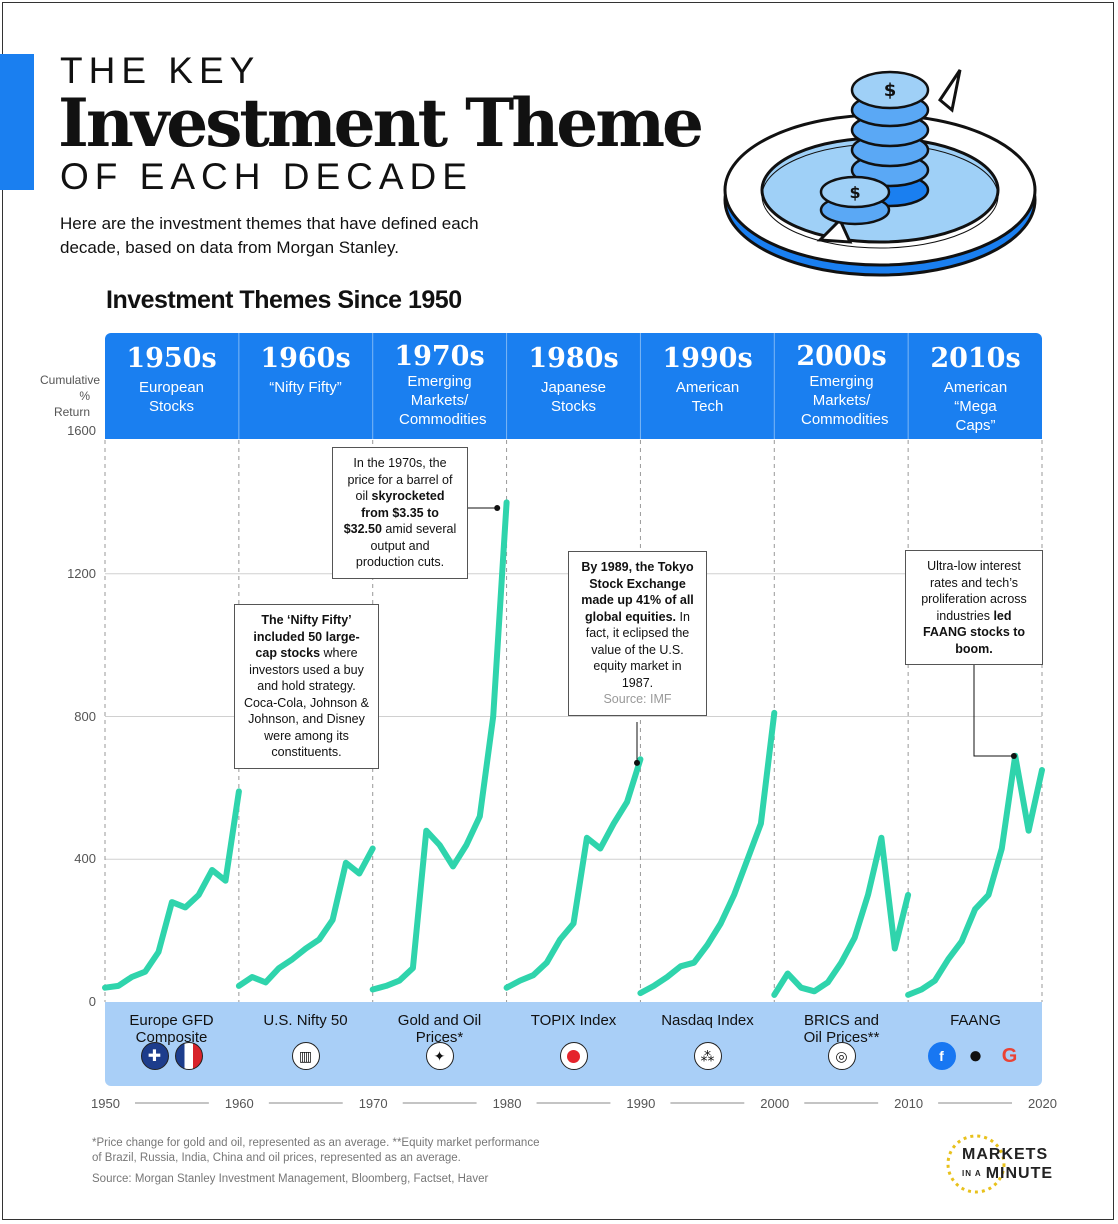 This screenshot has width=1118, height=1224. I want to click on decade-header-1960s: 1960s “Nifty Fifty”, so click(305, 386).